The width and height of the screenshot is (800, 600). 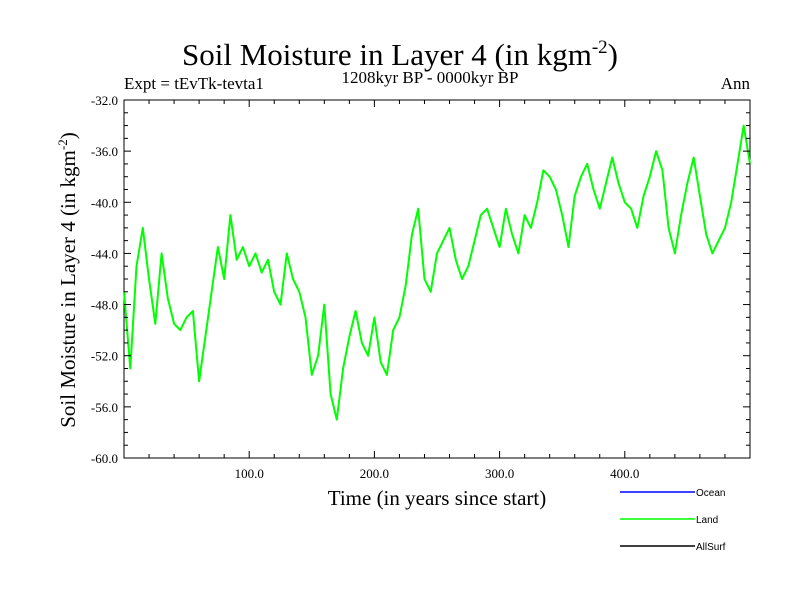 I want to click on y-tick-label: -40.0, so click(x=104, y=202).